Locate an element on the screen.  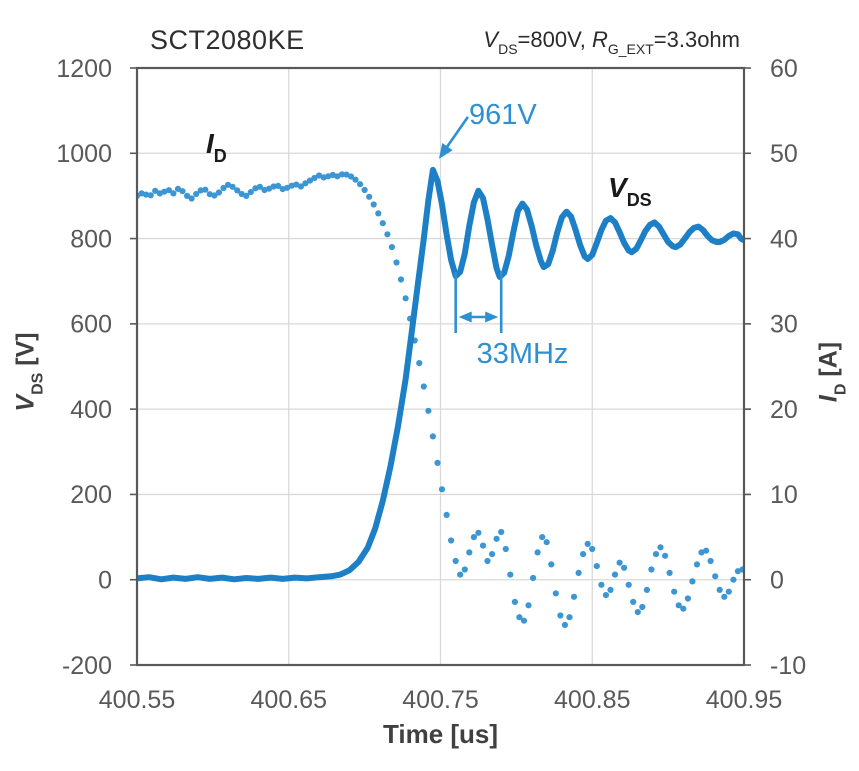
y-left-tick-label: 600 is located at coordinates (91, 325).